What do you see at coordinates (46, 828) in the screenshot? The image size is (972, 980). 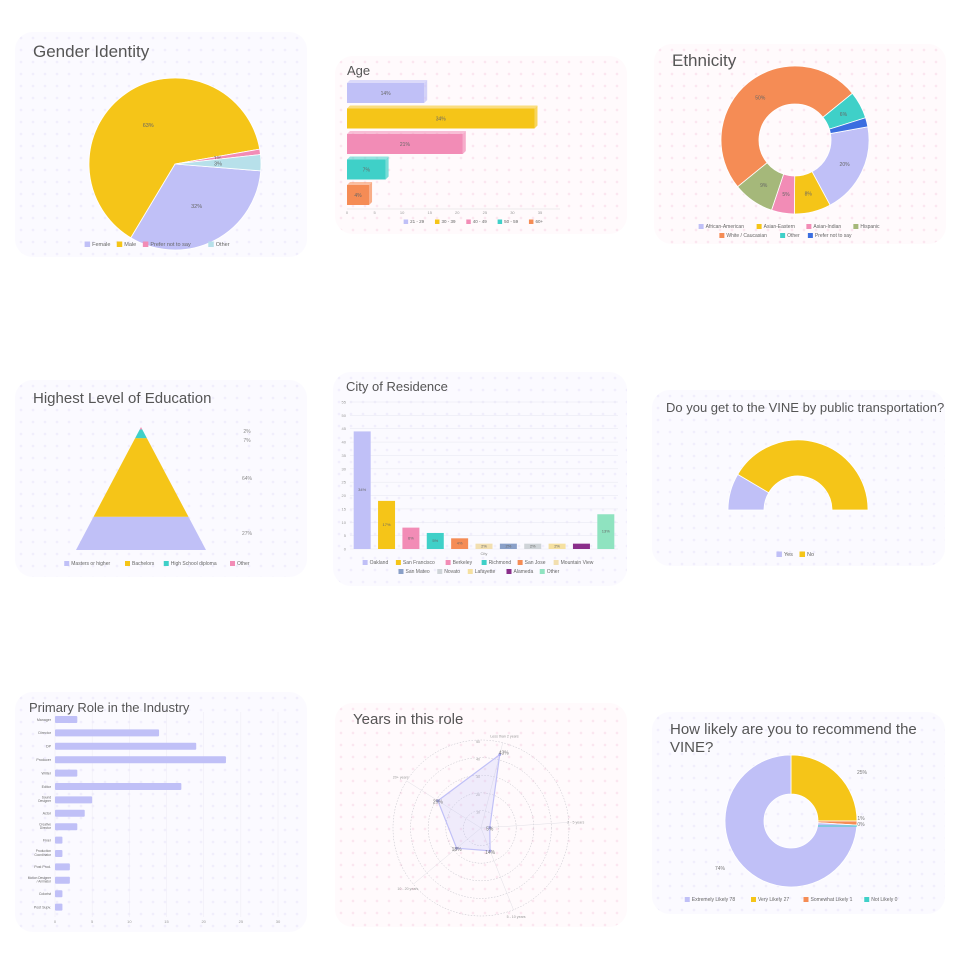 I see `bar-category-creative-director-1: Director` at bounding box center [46, 828].